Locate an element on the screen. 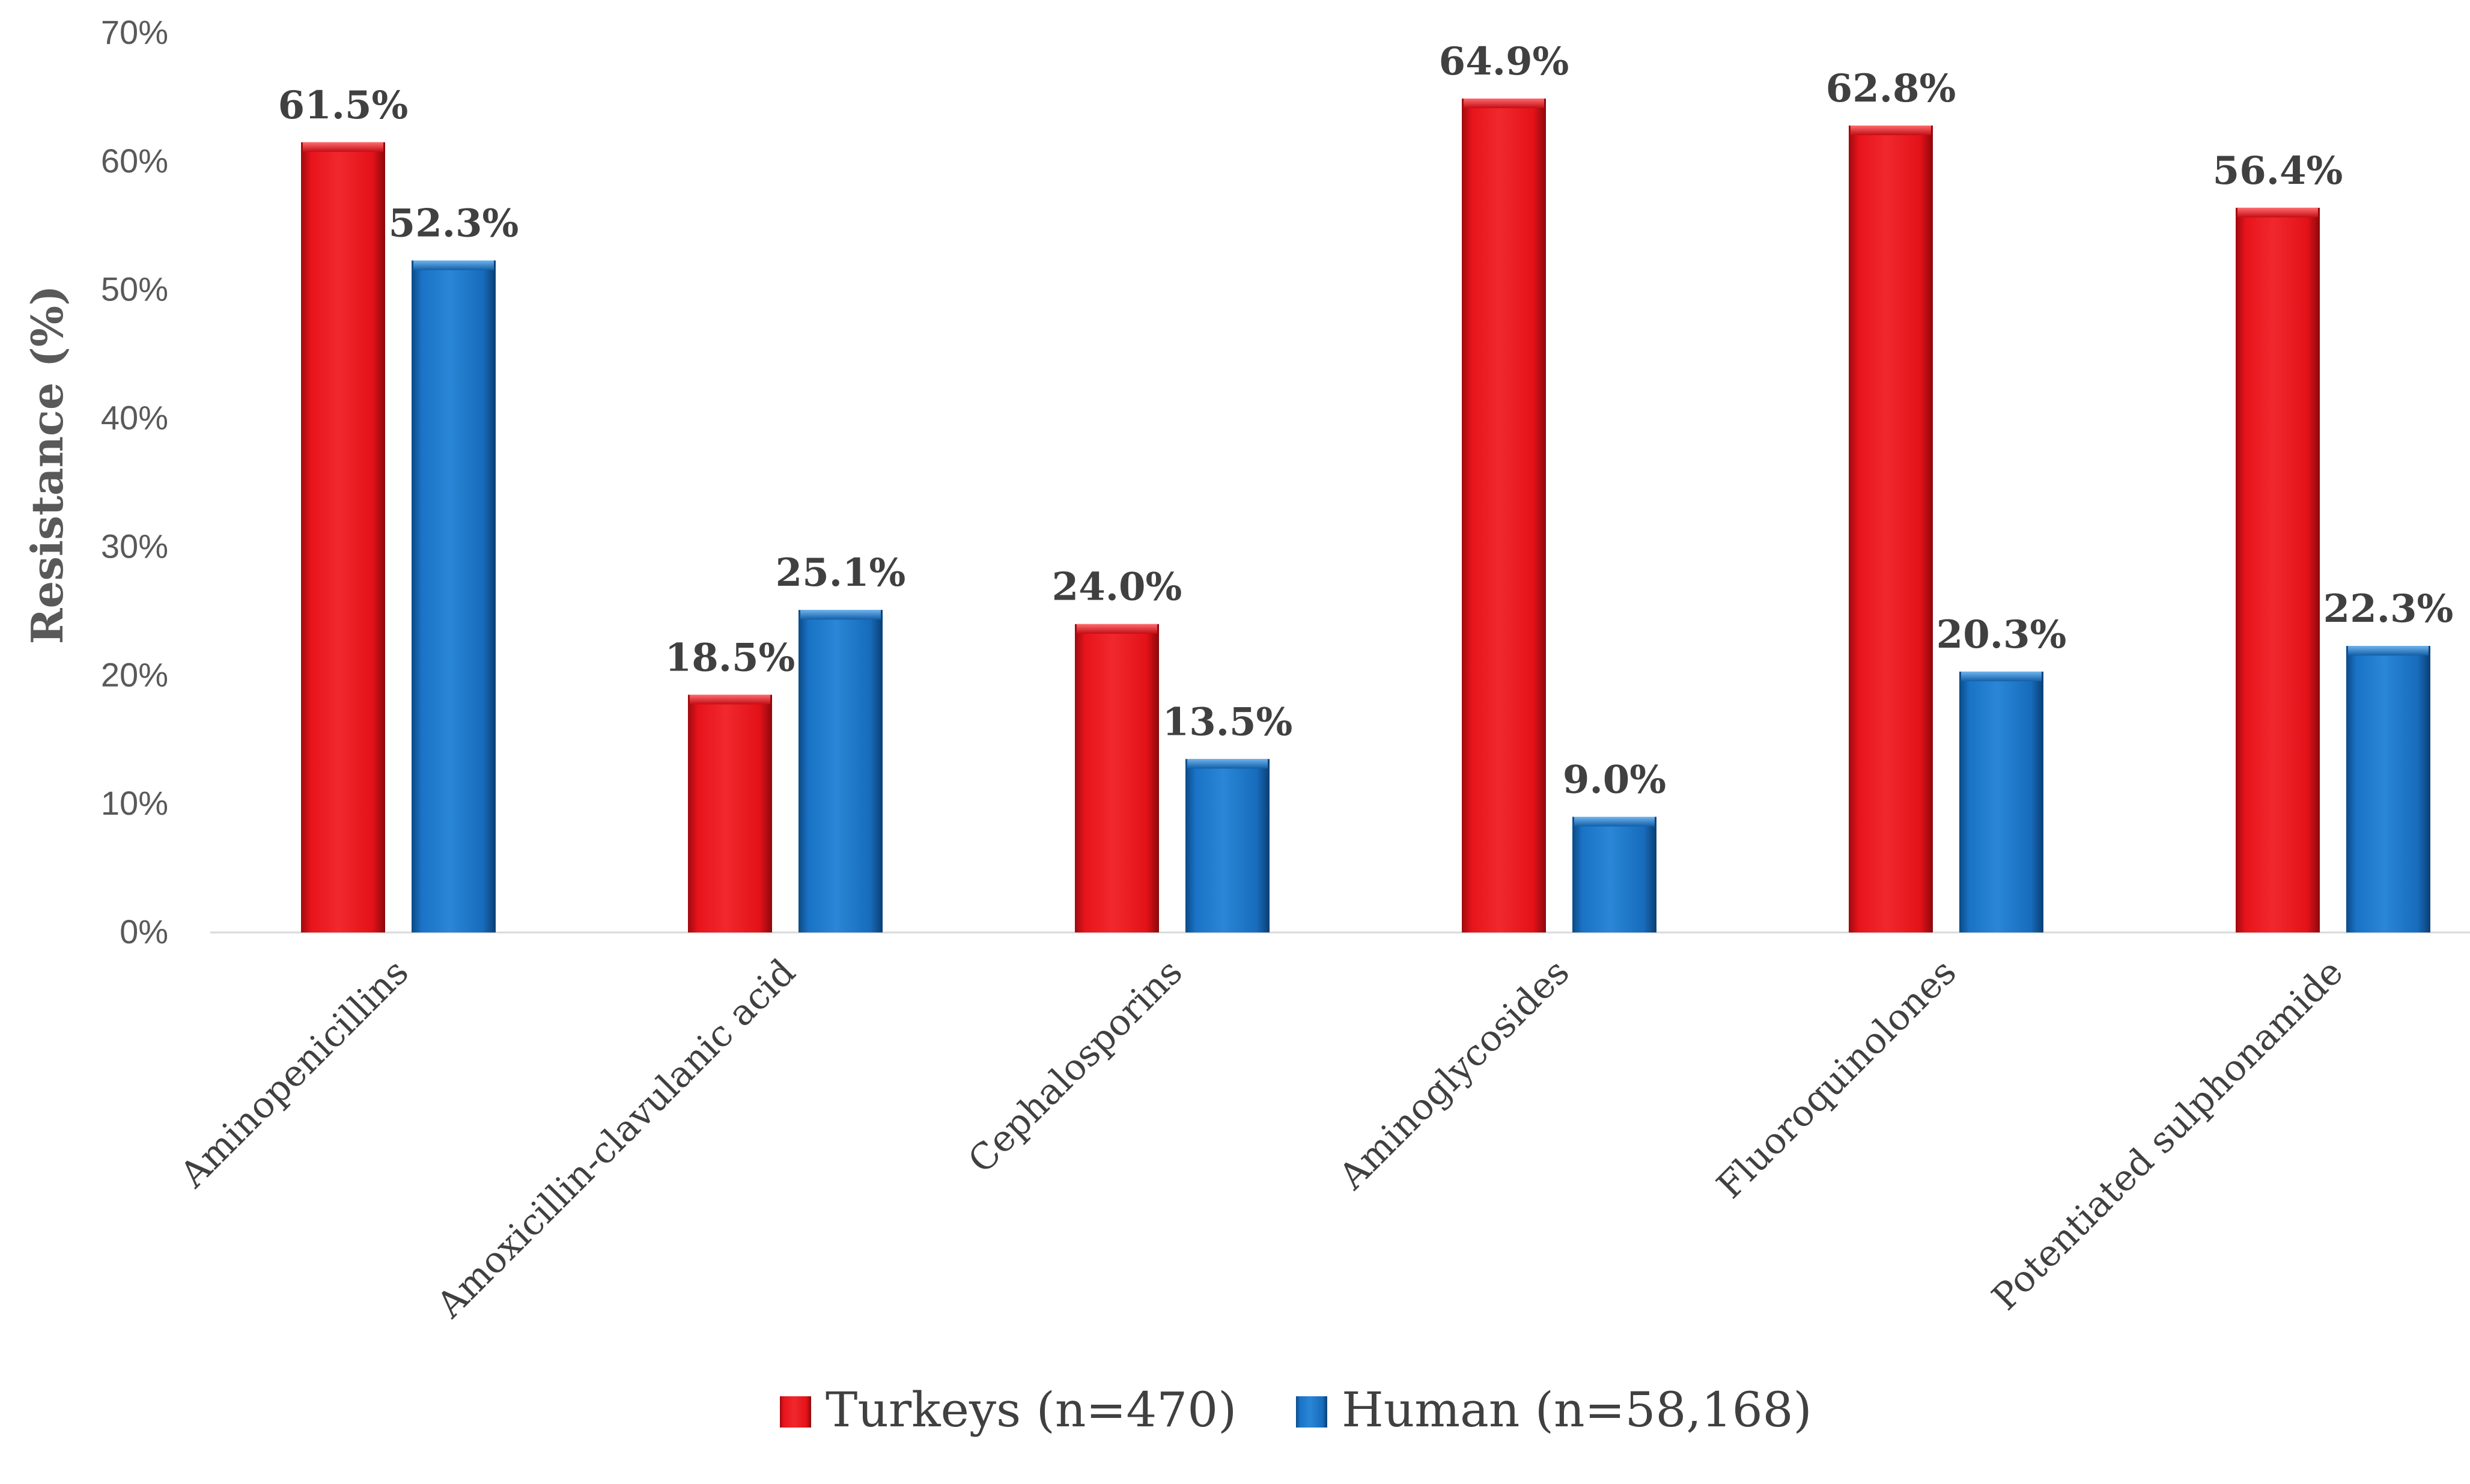 Image resolution: width=2470 pixels, height=1484 pixels. y-tick-label: 40% is located at coordinates (134, 418).